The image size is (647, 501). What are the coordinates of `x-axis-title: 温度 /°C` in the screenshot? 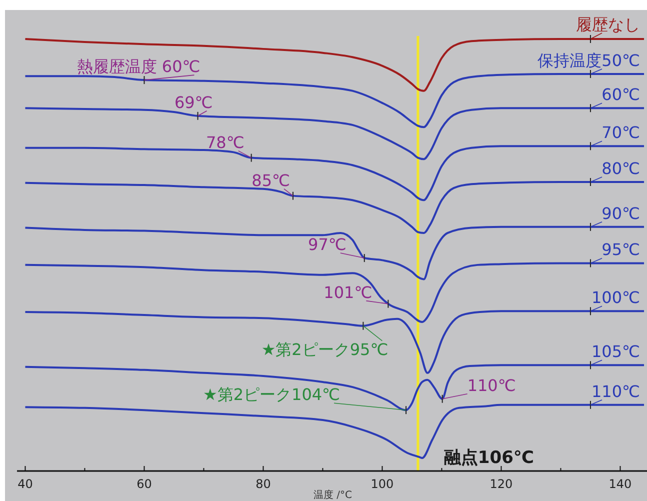 It's located at (332, 495).